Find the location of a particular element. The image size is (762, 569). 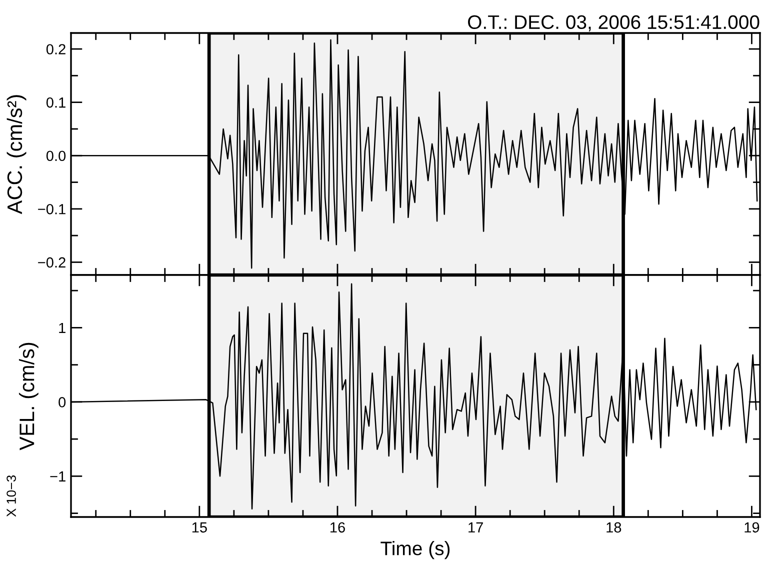

text: X 10−3 is located at coordinates (11, 496).